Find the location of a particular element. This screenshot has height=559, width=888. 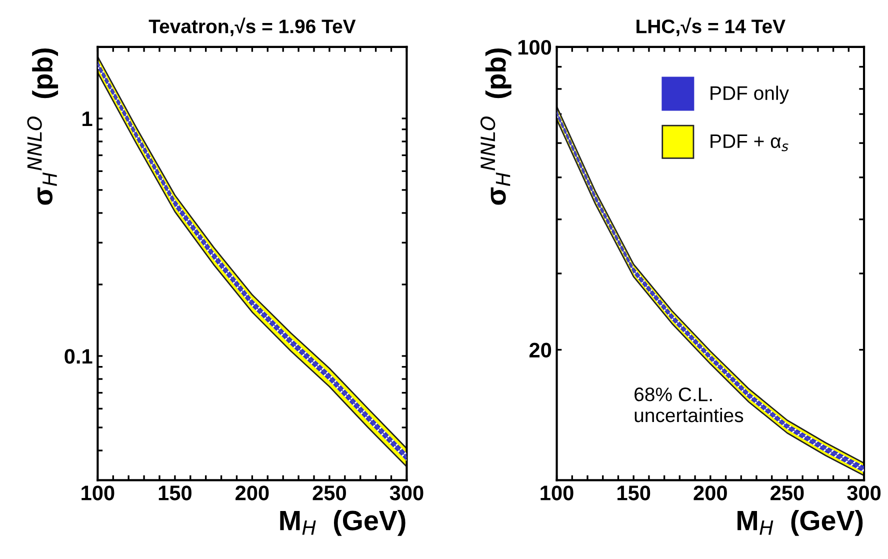

annotation: 68% C.L. uncertainties is located at coordinates (689, 405).